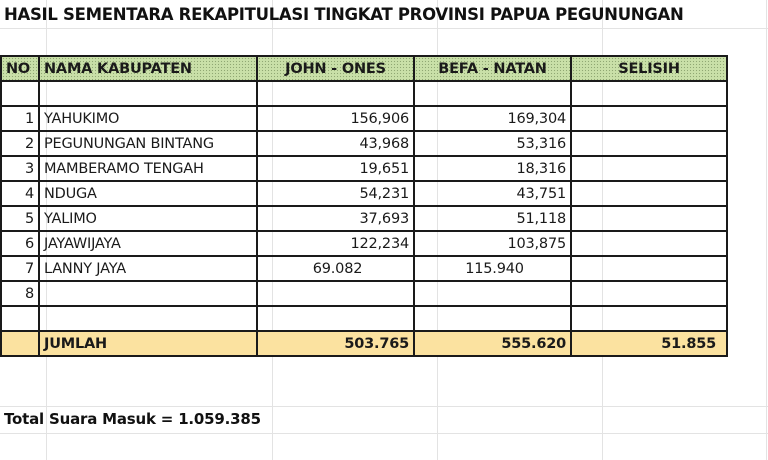  I want to click on cell-no: 2, so click(20, 143).